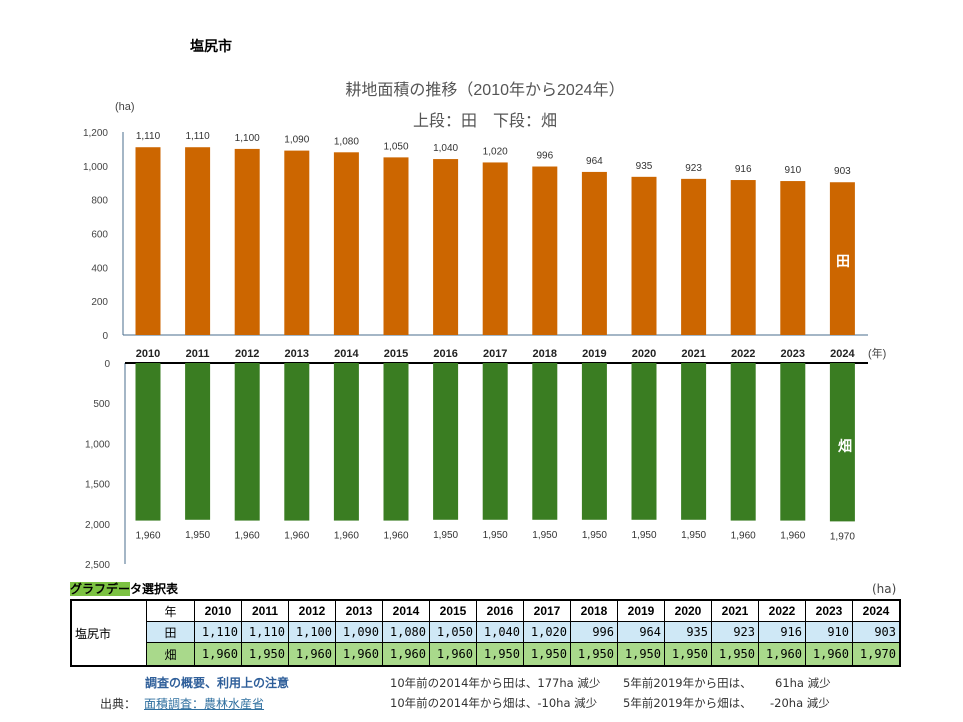 This screenshot has width=963, height=722. I want to click on series-label-ta: 田, so click(843, 261).